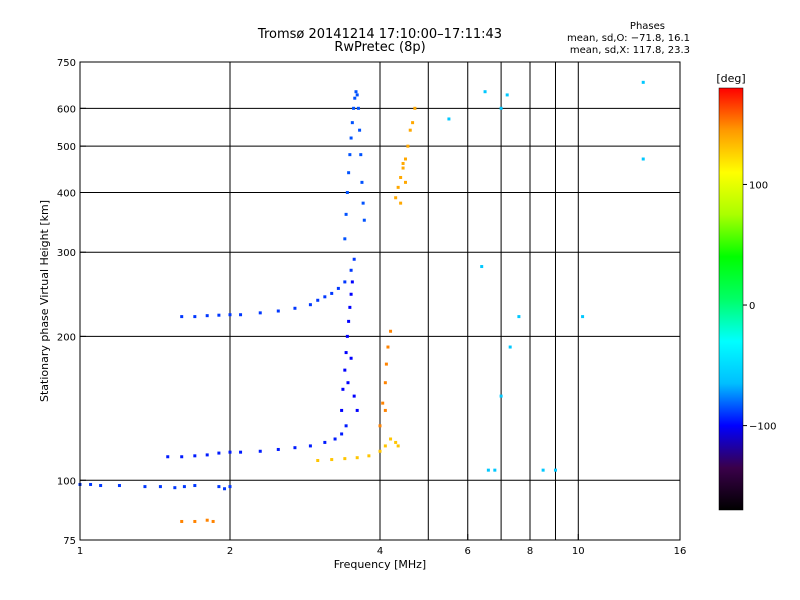 This screenshot has height=600, width=800. What do you see at coordinates (647, 26) in the screenshot?
I see `phases-title: Phases` at bounding box center [647, 26].